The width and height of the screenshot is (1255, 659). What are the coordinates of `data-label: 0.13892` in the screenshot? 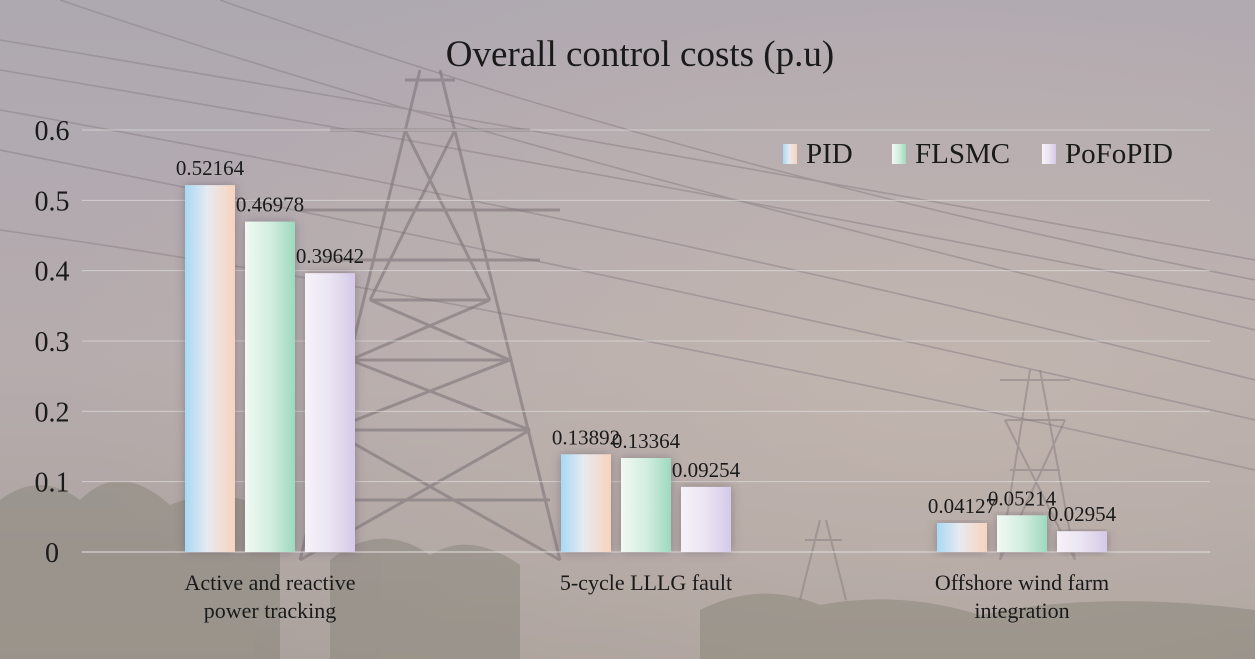 It's located at (586, 437).